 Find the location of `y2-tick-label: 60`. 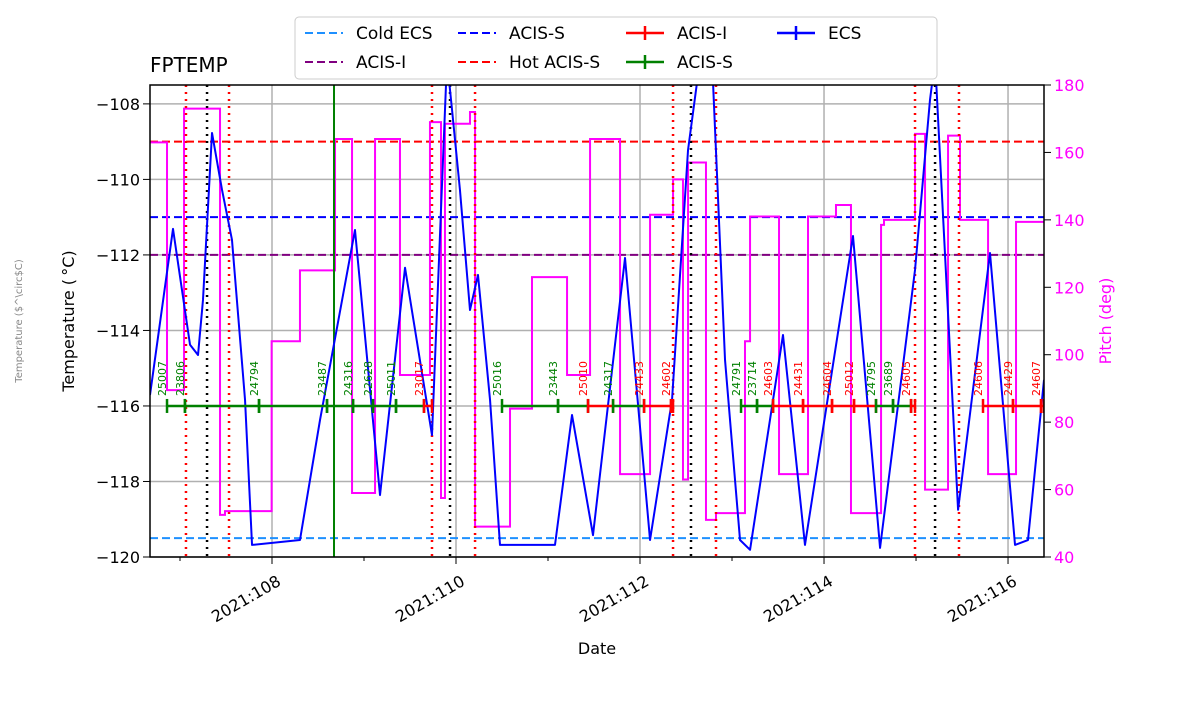

y2-tick-label: 60 is located at coordinates (1064, 490).